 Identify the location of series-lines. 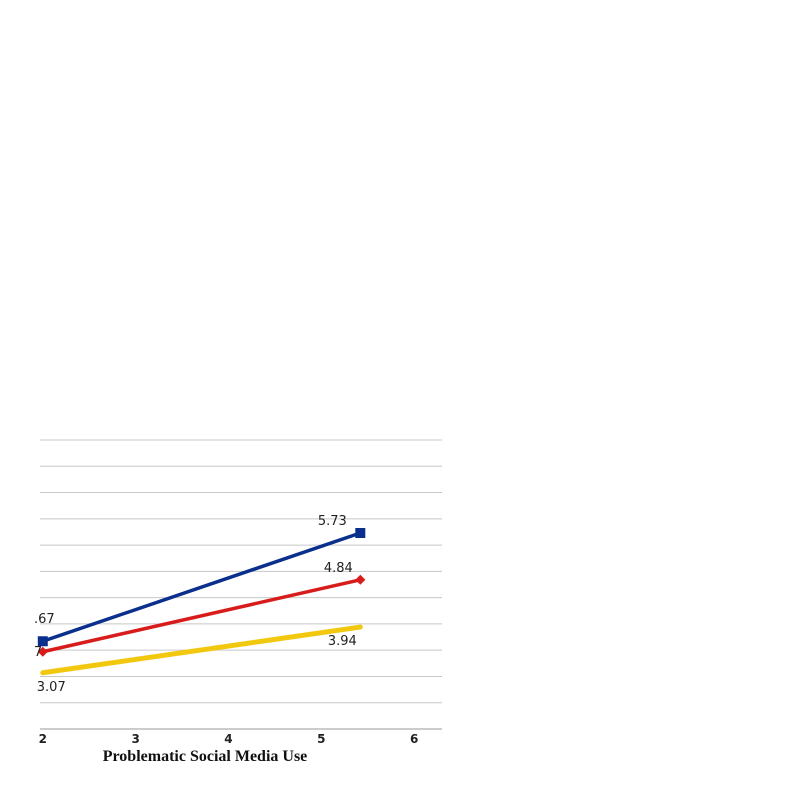
(201, 602).